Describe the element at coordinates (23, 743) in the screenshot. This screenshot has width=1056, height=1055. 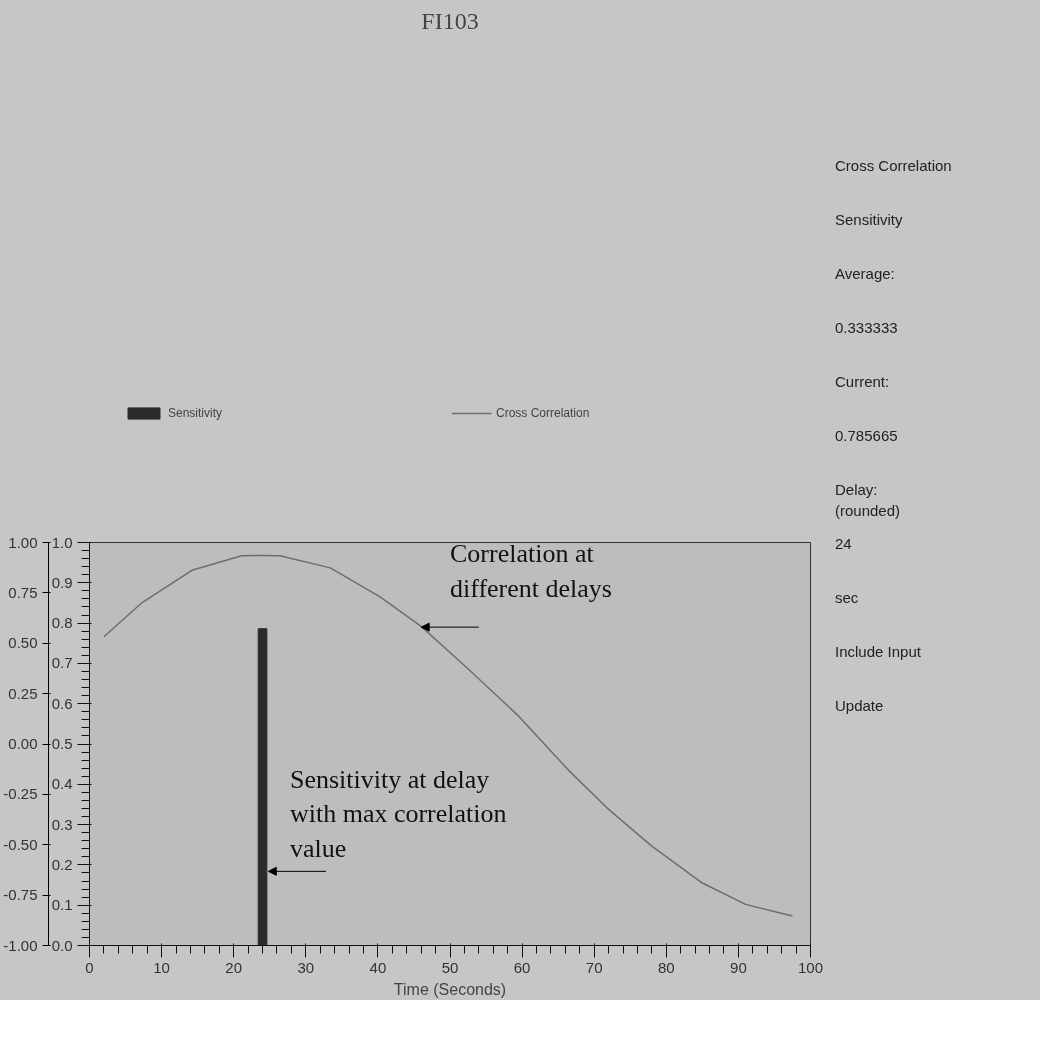
I see `y2-tick-label: 0.00` at that location.